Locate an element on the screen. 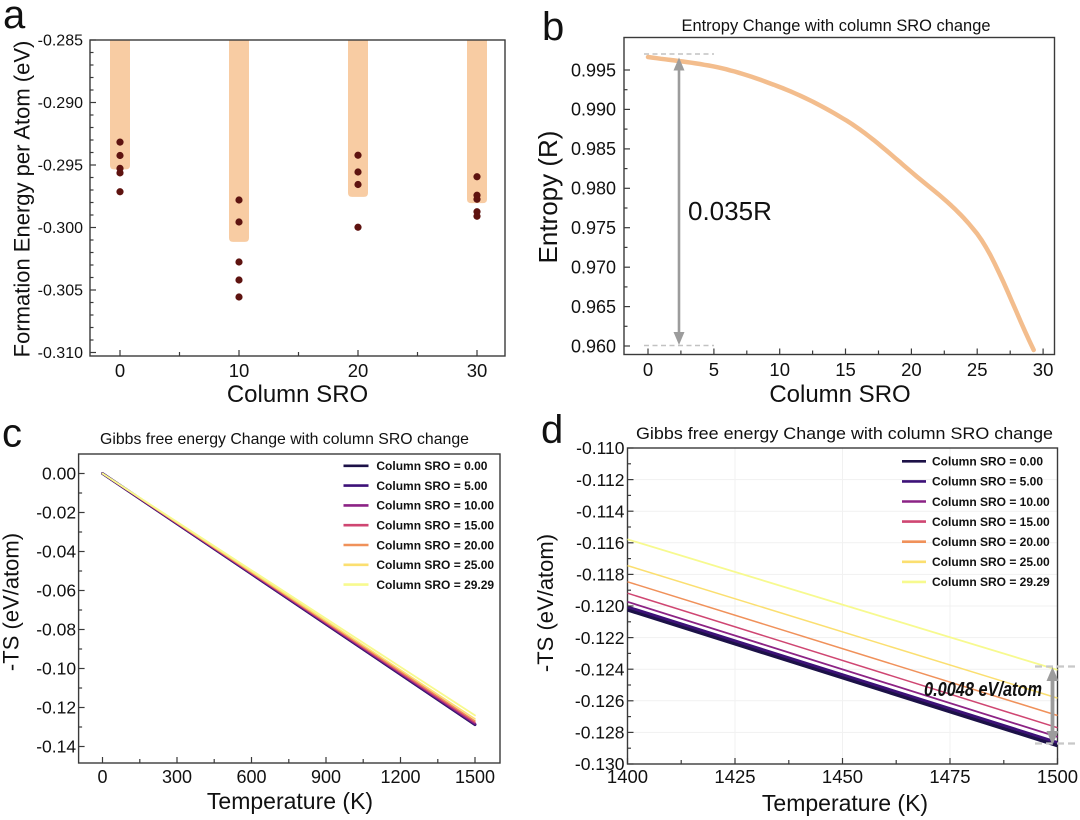 The height and width of the screenshot is (820, 1080). svg-text: 600 is located at coordinates (251, 777).